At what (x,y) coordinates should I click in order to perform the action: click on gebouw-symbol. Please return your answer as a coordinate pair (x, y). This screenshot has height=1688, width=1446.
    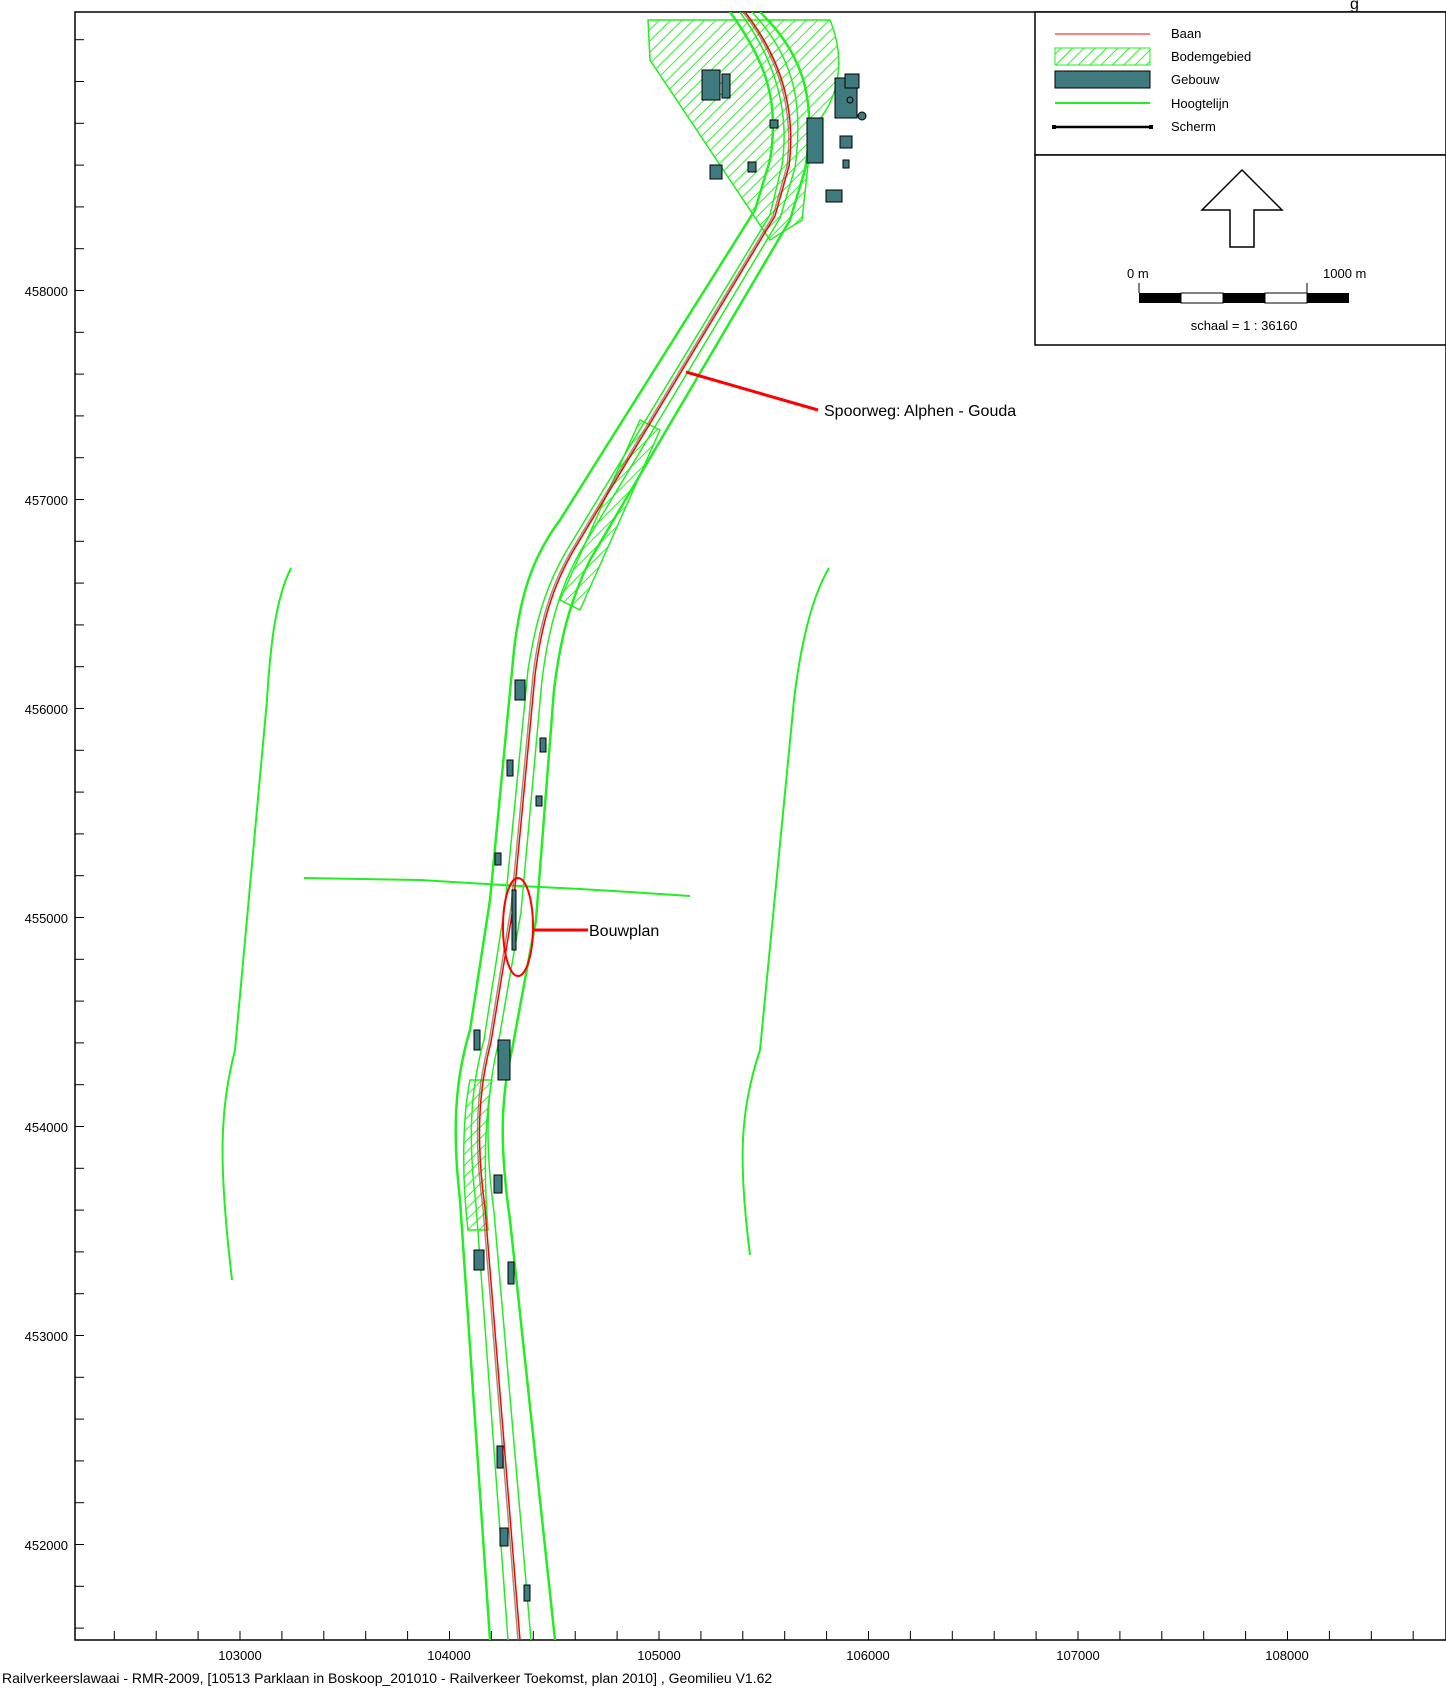
    Looking at the image, I should click on (1102, 79).